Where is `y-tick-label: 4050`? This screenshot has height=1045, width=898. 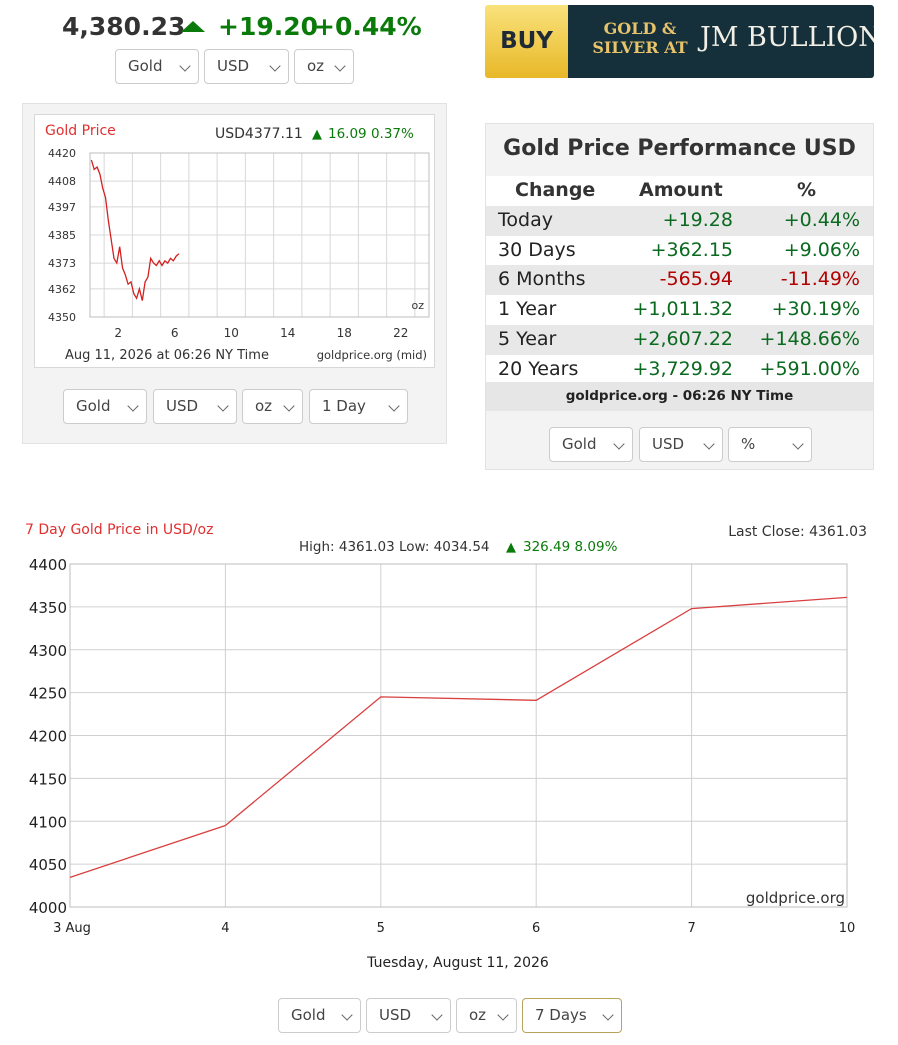
y-tick-label: 4050 is located at coordinates (48, 865).